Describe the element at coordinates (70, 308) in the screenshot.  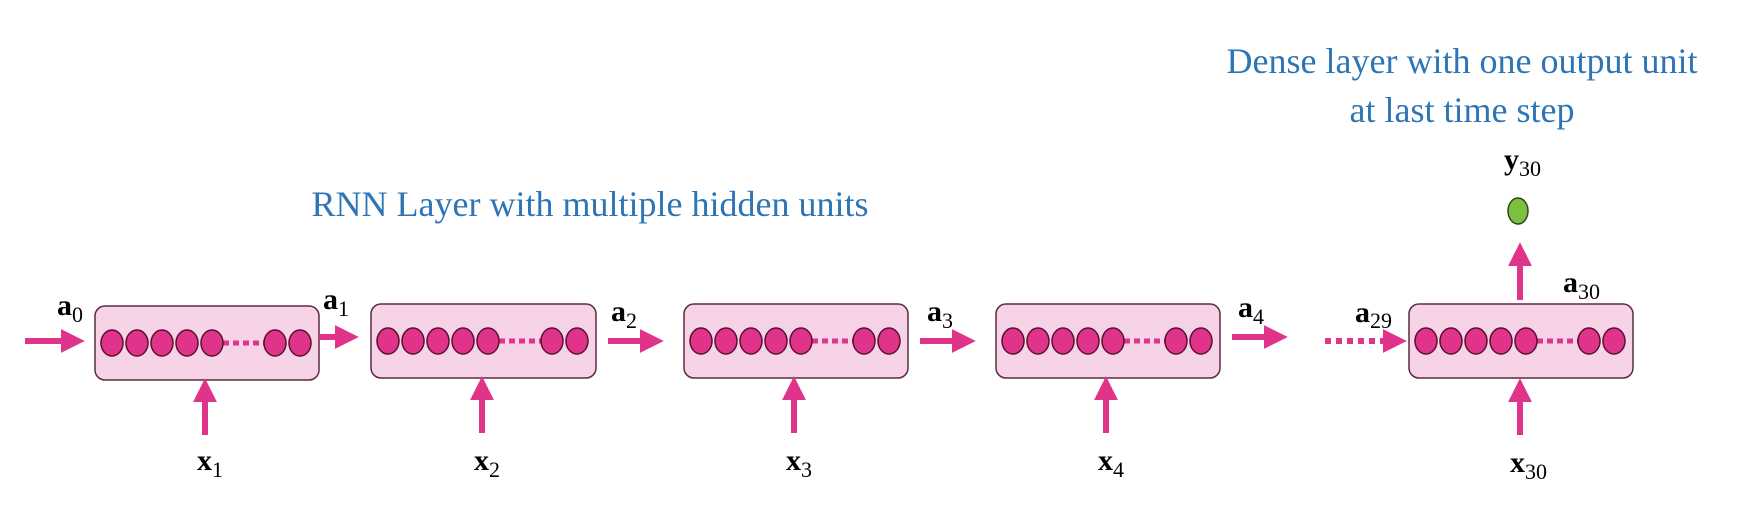
I see `label-a0: a0` at that location.